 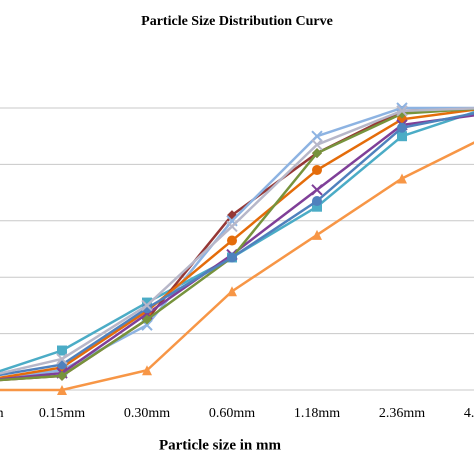 What do you see at coordinates (62, 413) in the screenshot?
I see `x-tick-label: 0.15mm` at bounding box center [62, 413].